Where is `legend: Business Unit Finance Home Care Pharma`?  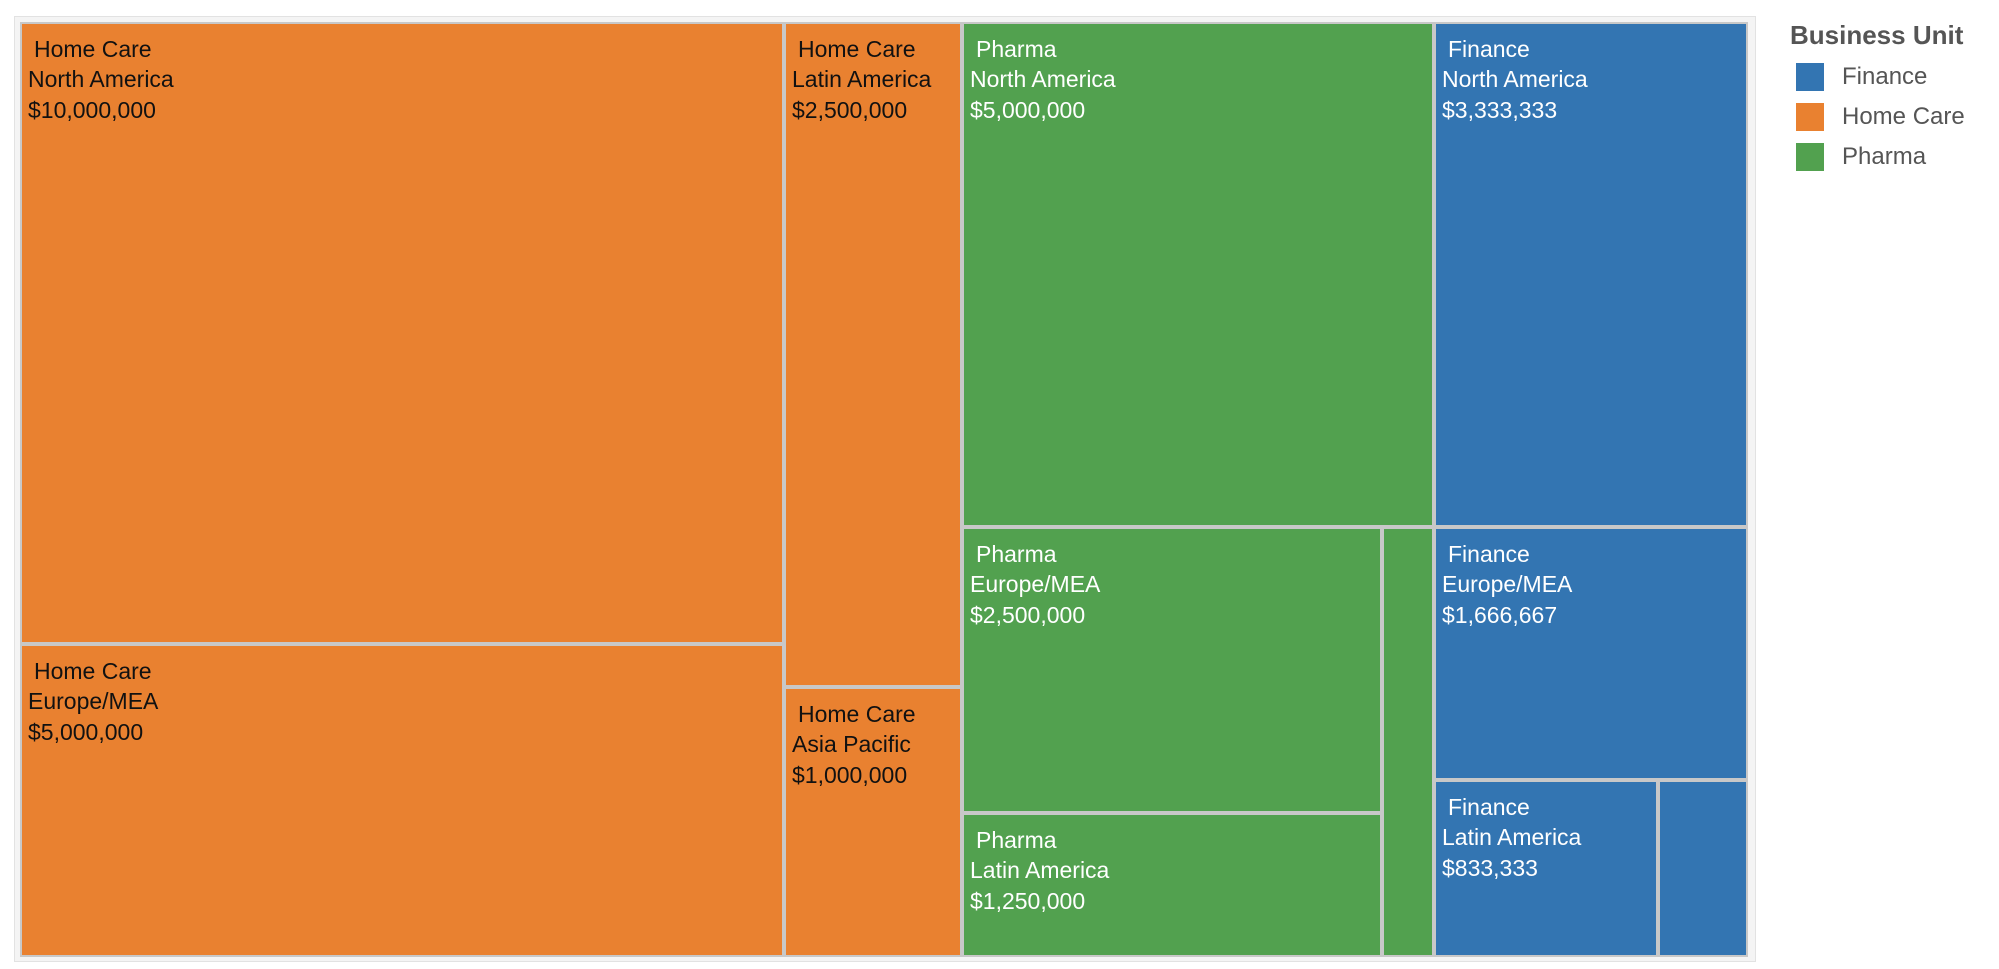 legend: Business Unit Finance Home Care Pharma is located at coordinates (1892, 95).